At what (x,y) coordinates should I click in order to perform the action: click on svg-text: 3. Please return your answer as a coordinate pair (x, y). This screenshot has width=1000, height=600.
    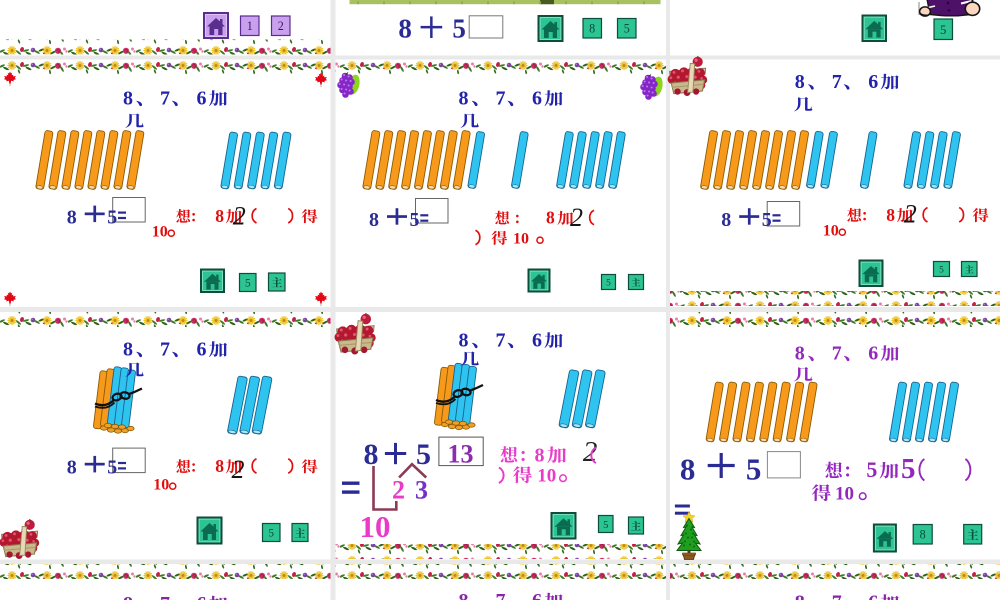
    Looking at the image, I should click on (421, 489).